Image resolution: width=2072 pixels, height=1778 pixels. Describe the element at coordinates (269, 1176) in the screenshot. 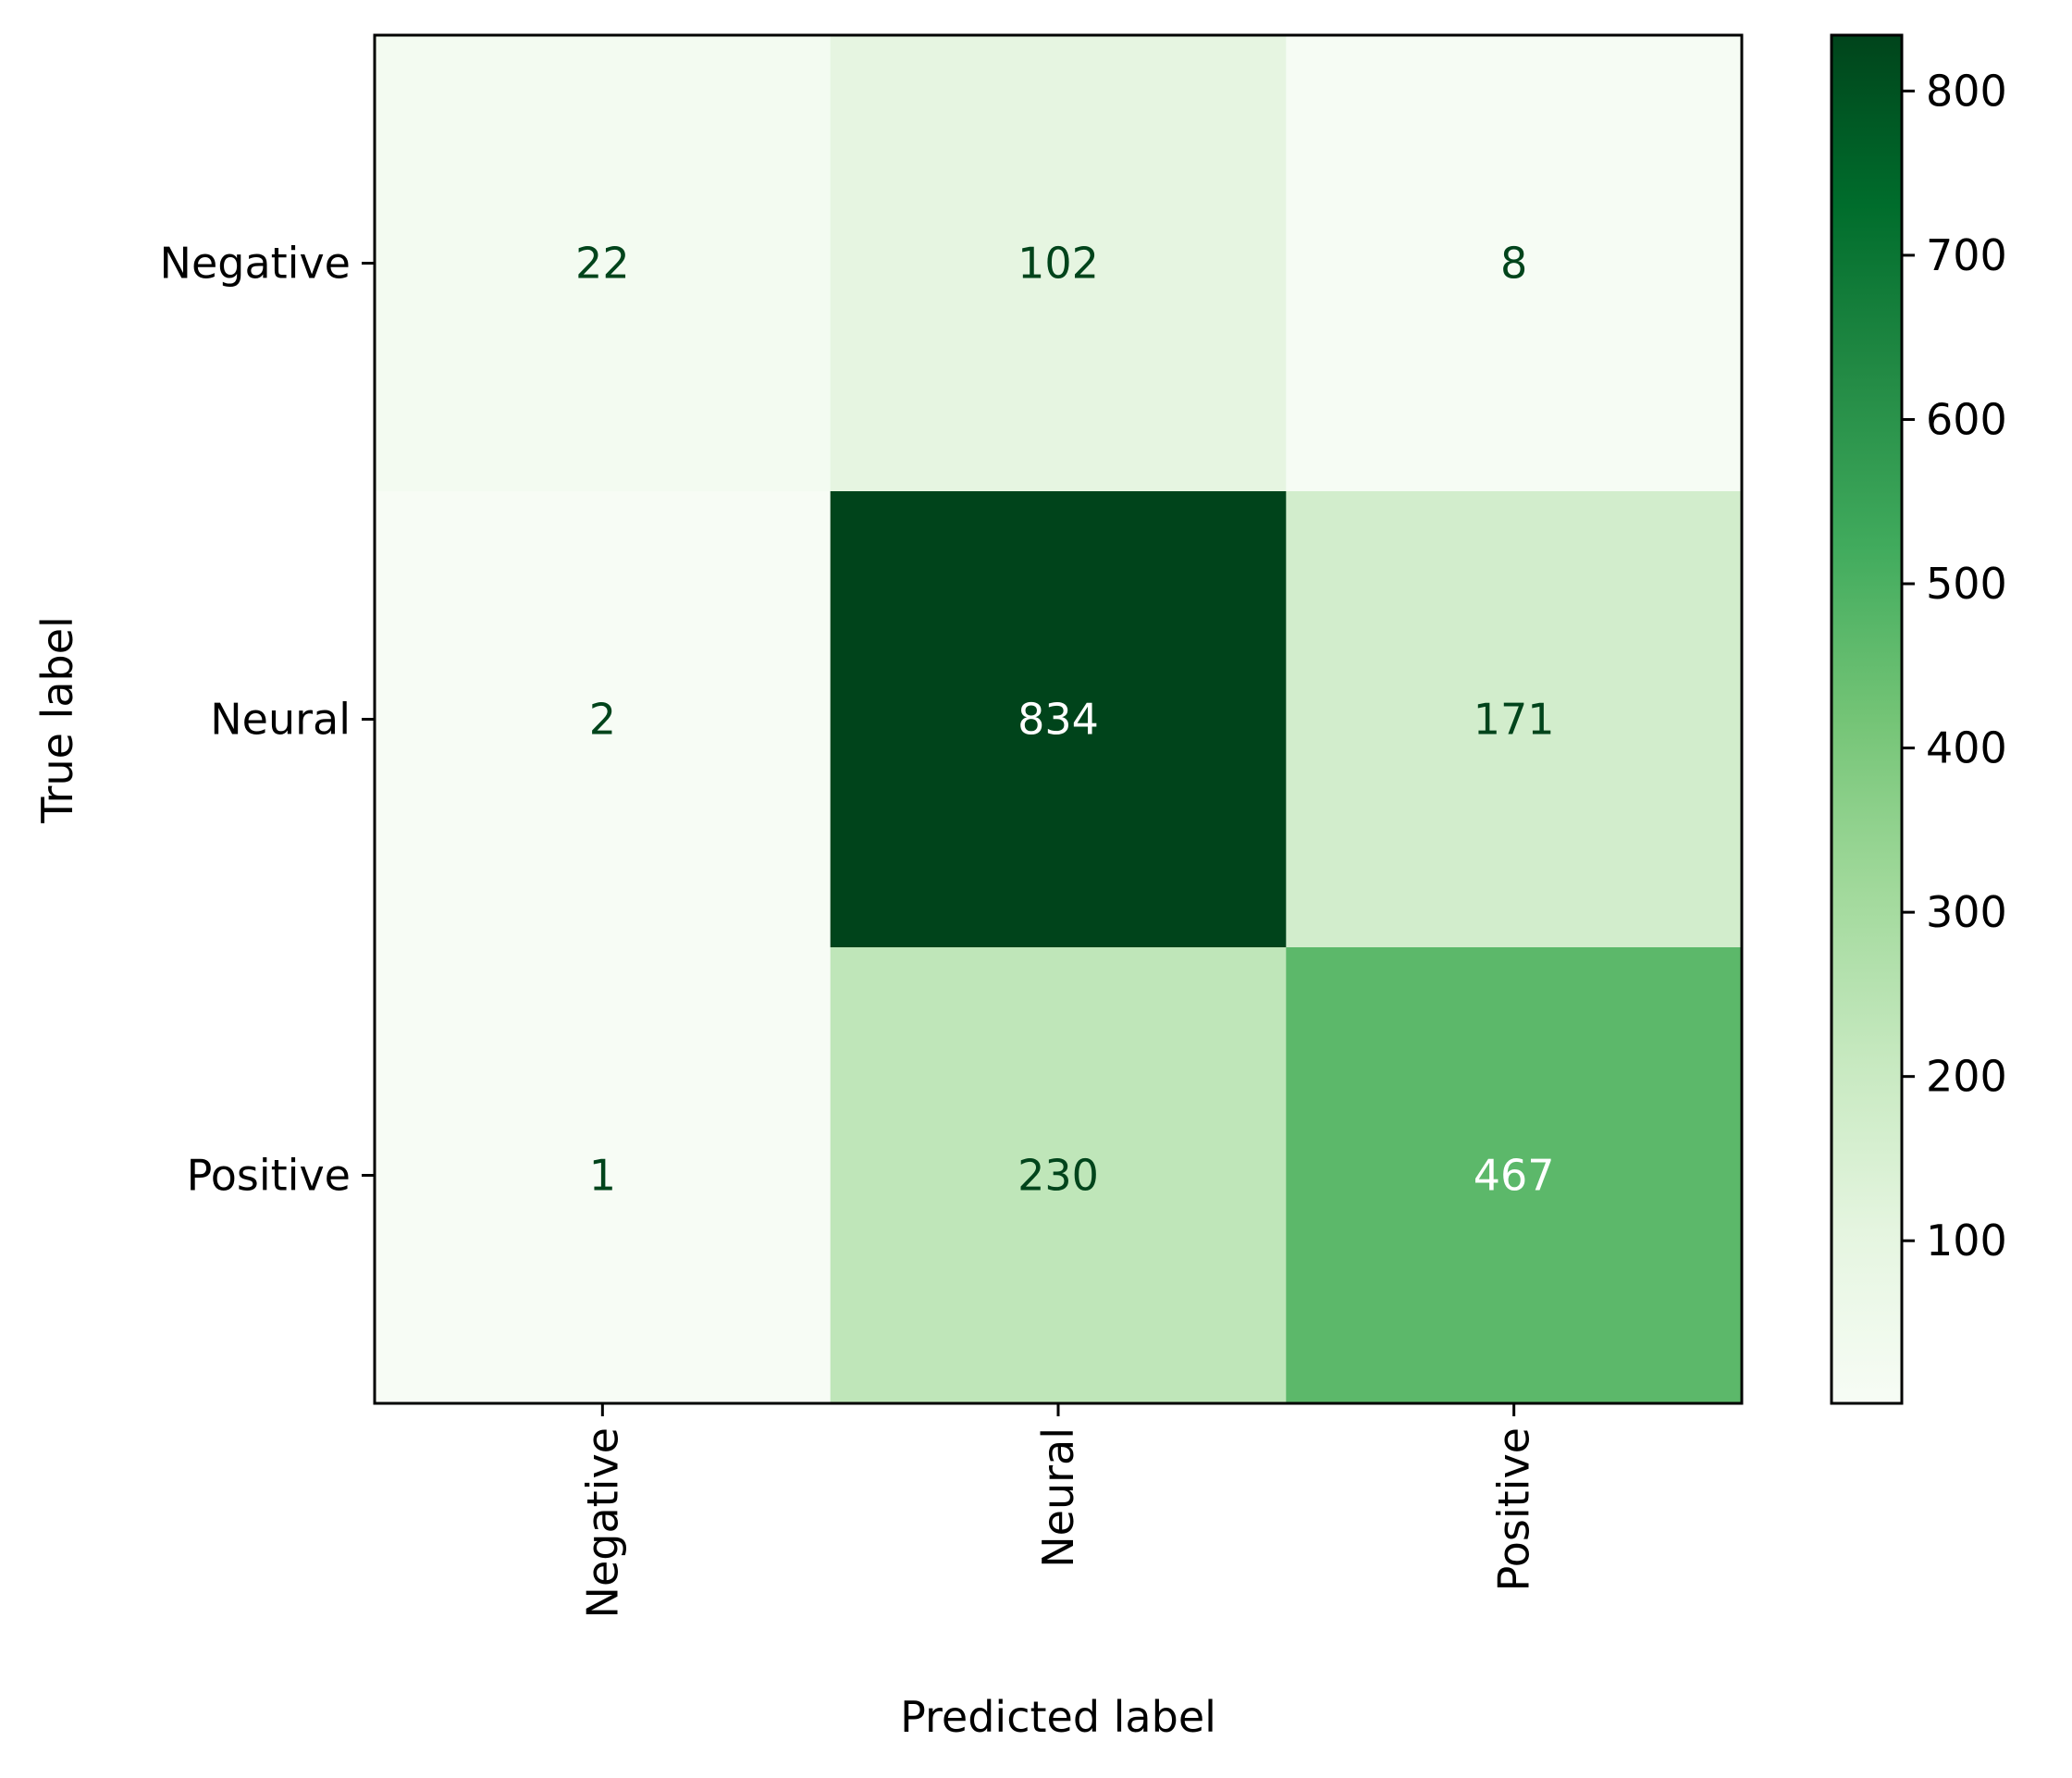

I see `y-tick-label: Positive` at that location.